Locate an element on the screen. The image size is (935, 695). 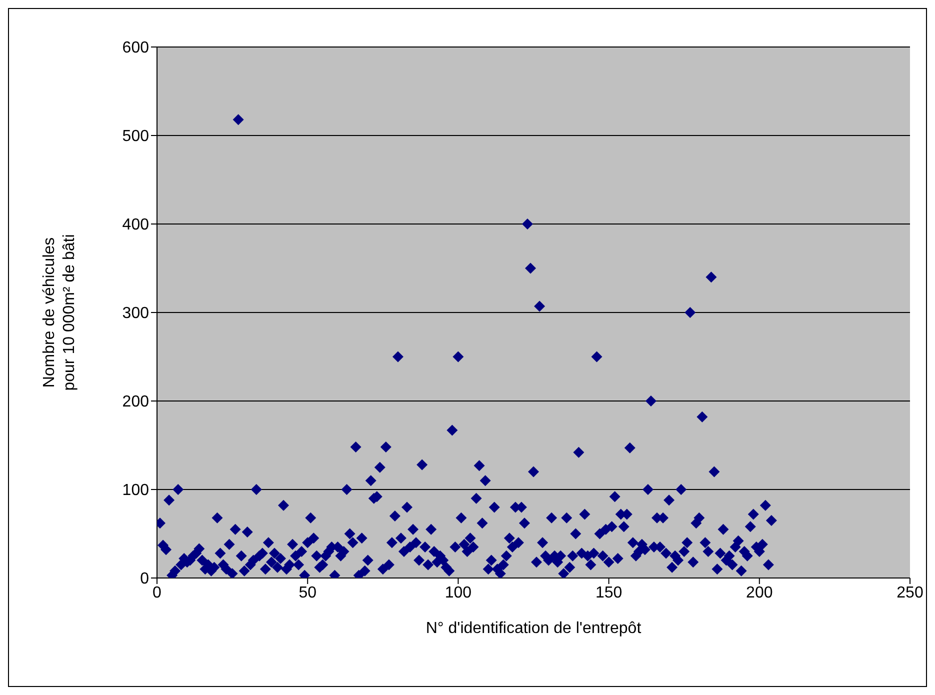
y-axis-title: Nombre de véhicules pour 10 000m² de bâti is located at coordinates (59, 312).